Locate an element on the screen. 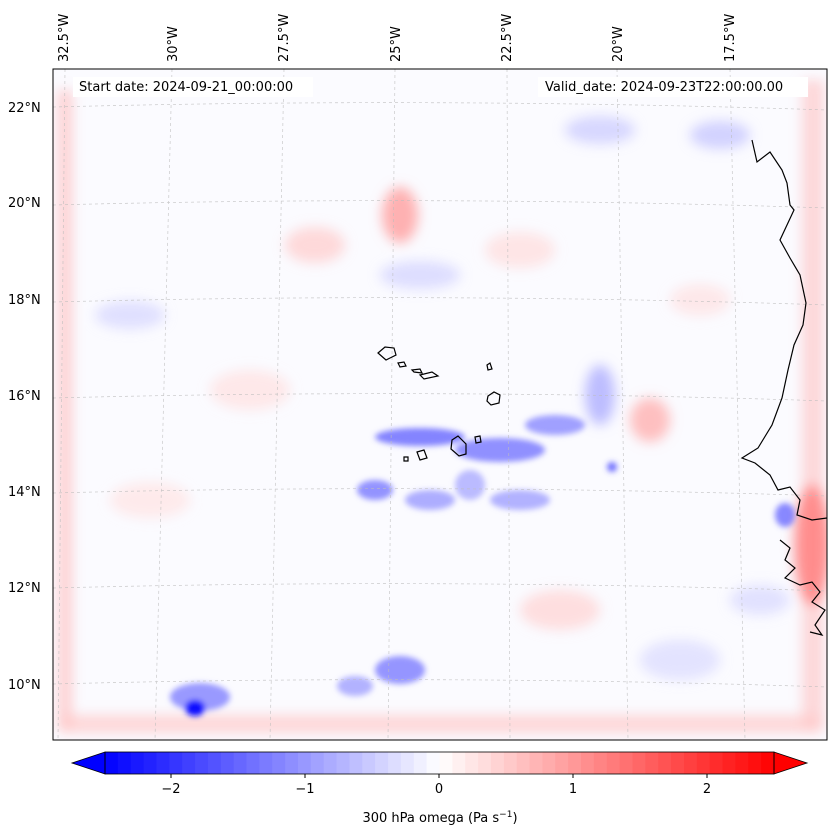  colorbar-tick-label: −2 is located at coordinates (170, 789).